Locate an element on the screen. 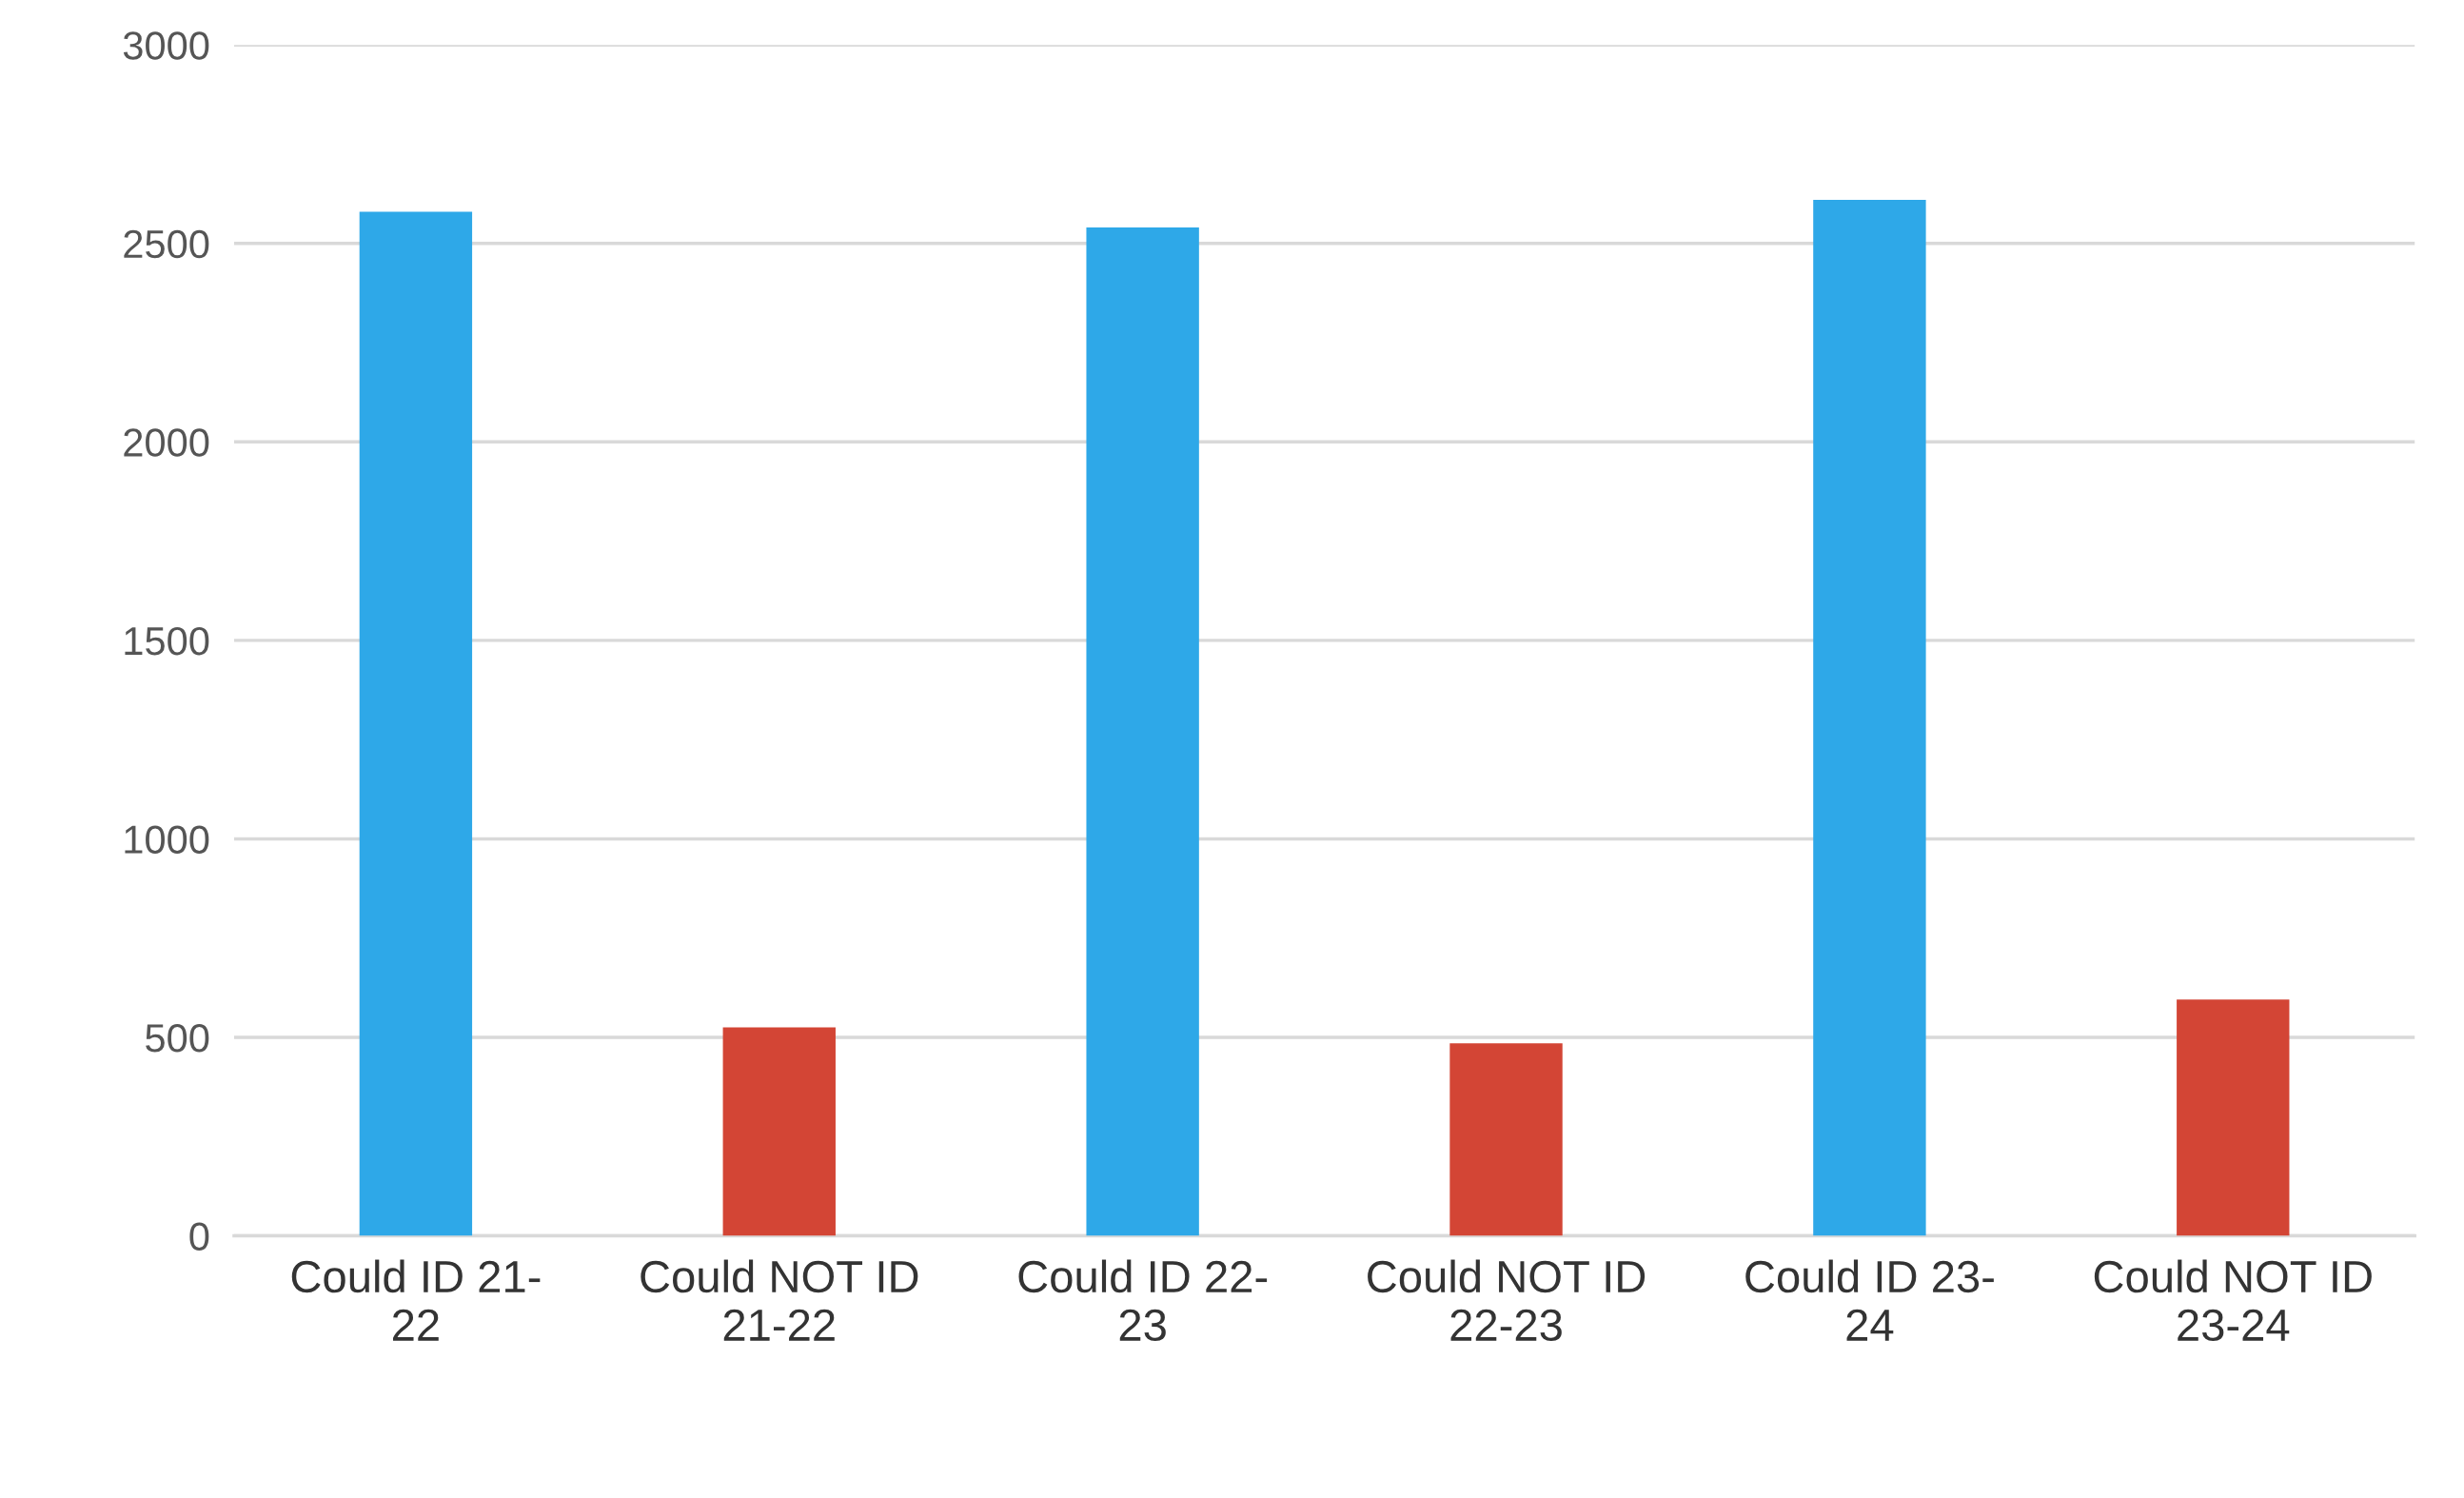  x-tick-label: Could NOT ID 23-24 is located at coordinates (2233, 1300).